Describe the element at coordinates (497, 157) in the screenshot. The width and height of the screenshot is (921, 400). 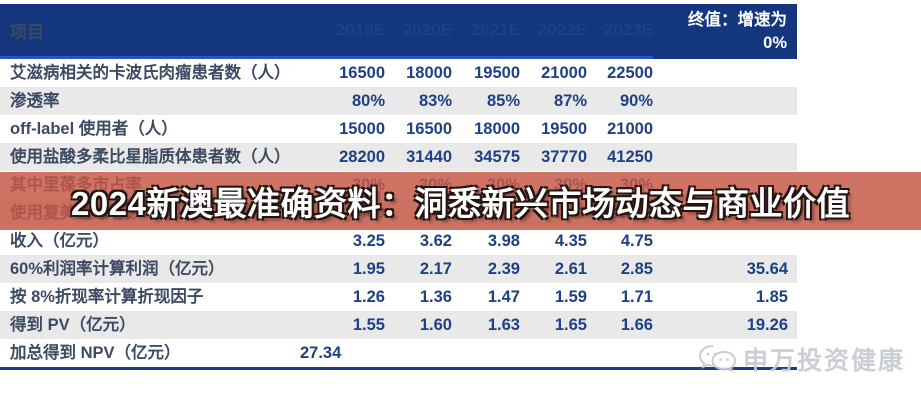
I see `value-cell-2021e: 34575` at that location.